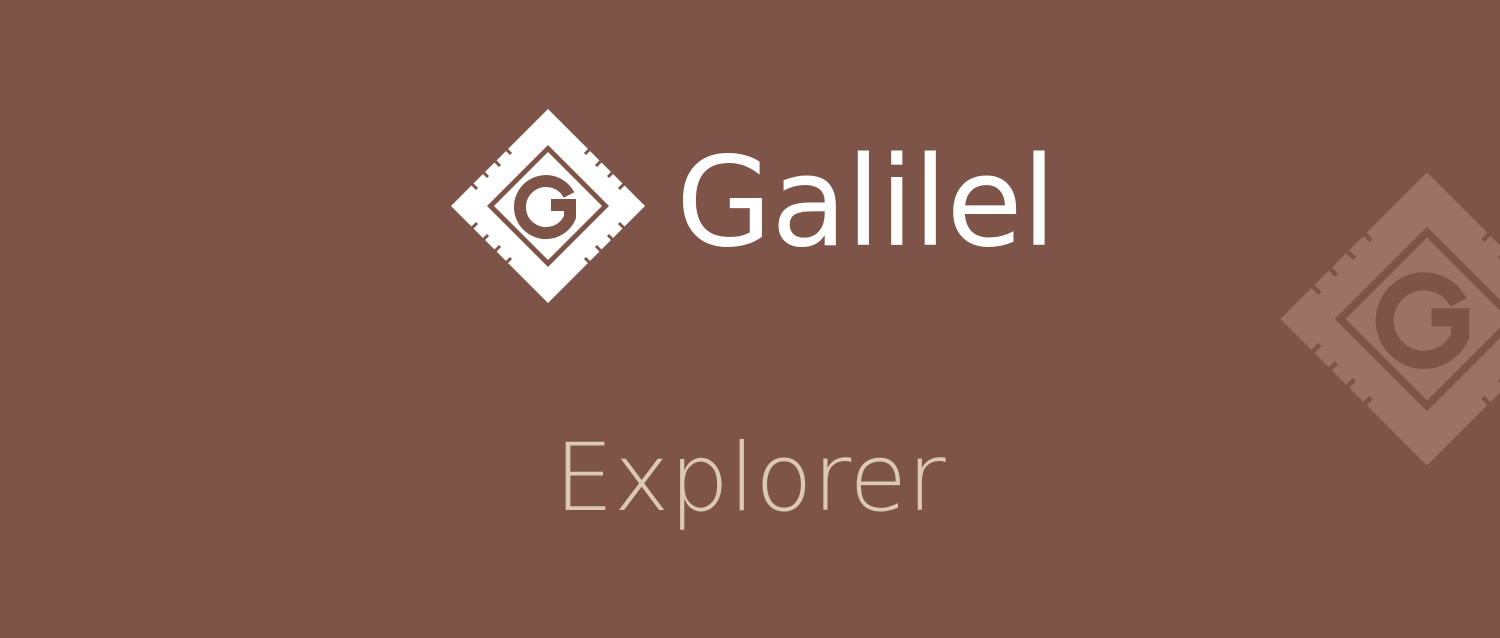 The width and height of the screenshot is (1500, 638). Describe the element at coordinates (866, 203) in the screenshot. I see `brand-name: Galilel` at that location.